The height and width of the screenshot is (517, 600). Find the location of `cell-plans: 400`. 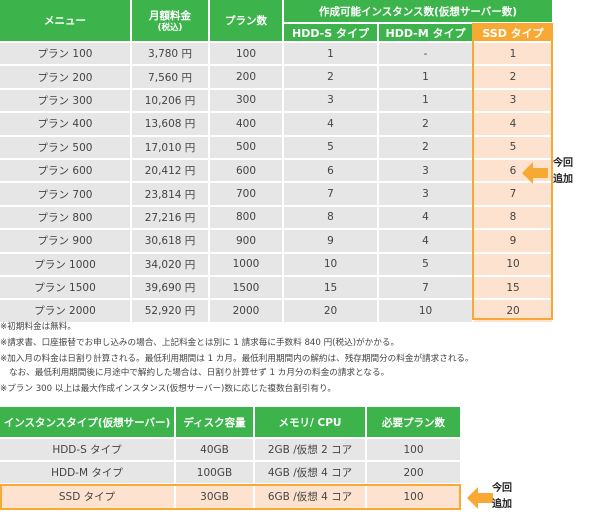

cell-plans: 400 is located at coordinates (246, 124).